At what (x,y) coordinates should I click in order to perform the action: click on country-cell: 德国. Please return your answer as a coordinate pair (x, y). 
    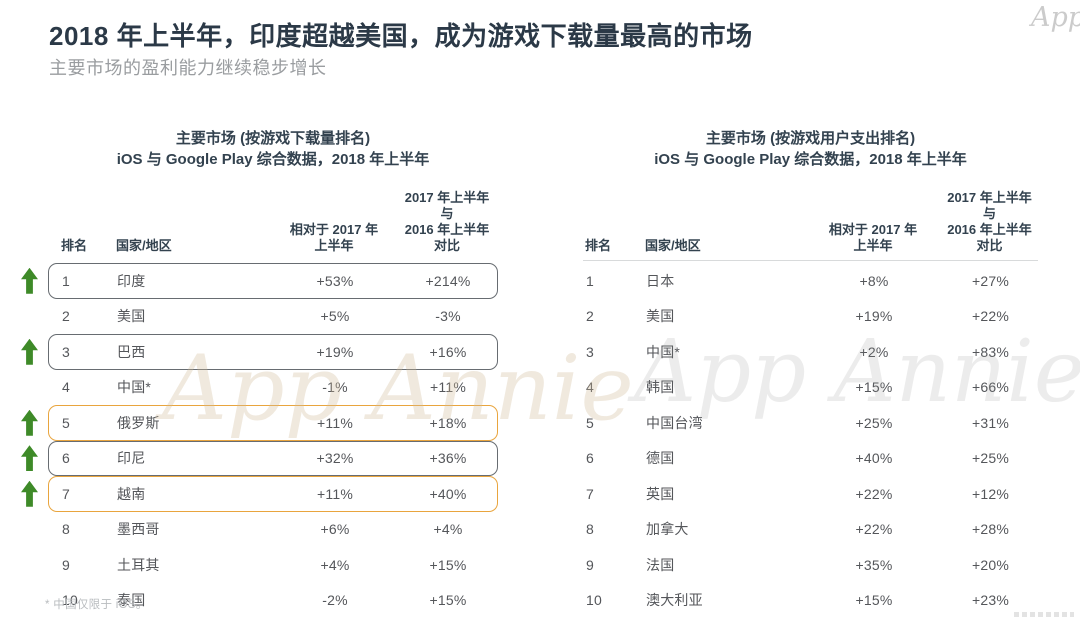
    Looking at the image, I should click on (660, 458).